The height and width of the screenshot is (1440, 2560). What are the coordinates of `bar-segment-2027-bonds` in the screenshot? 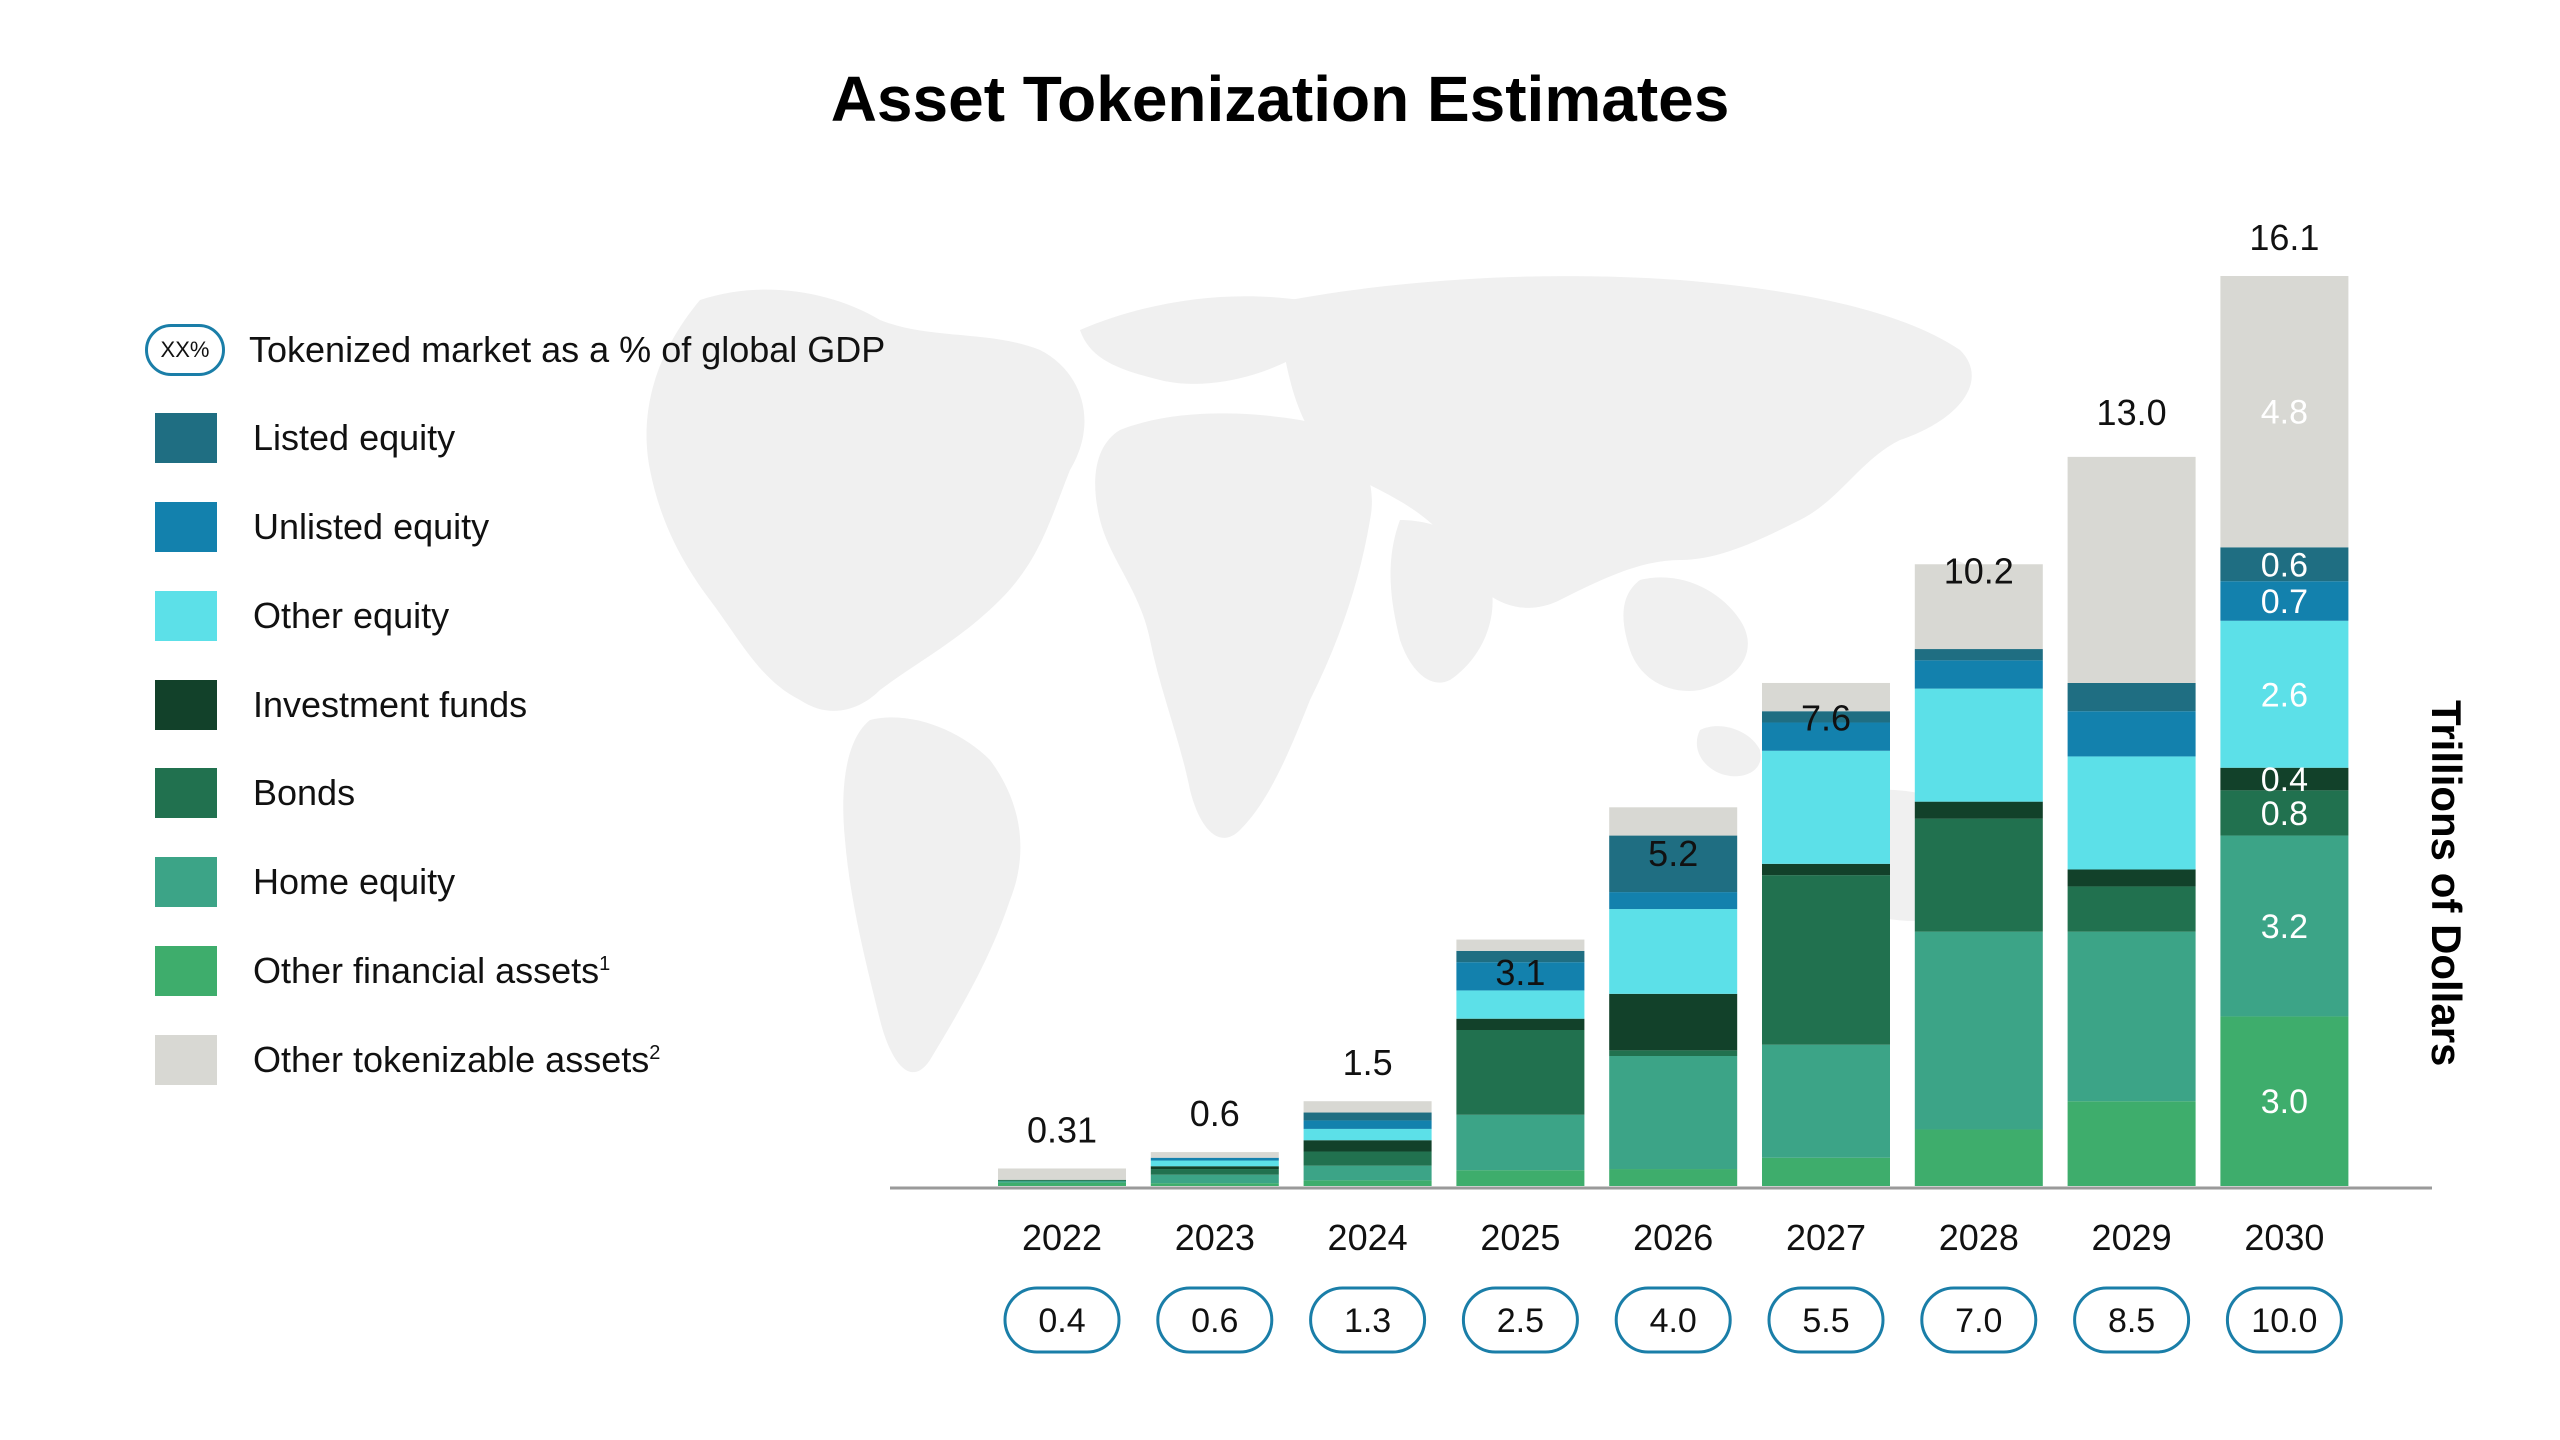 It's located at (1826, 960).